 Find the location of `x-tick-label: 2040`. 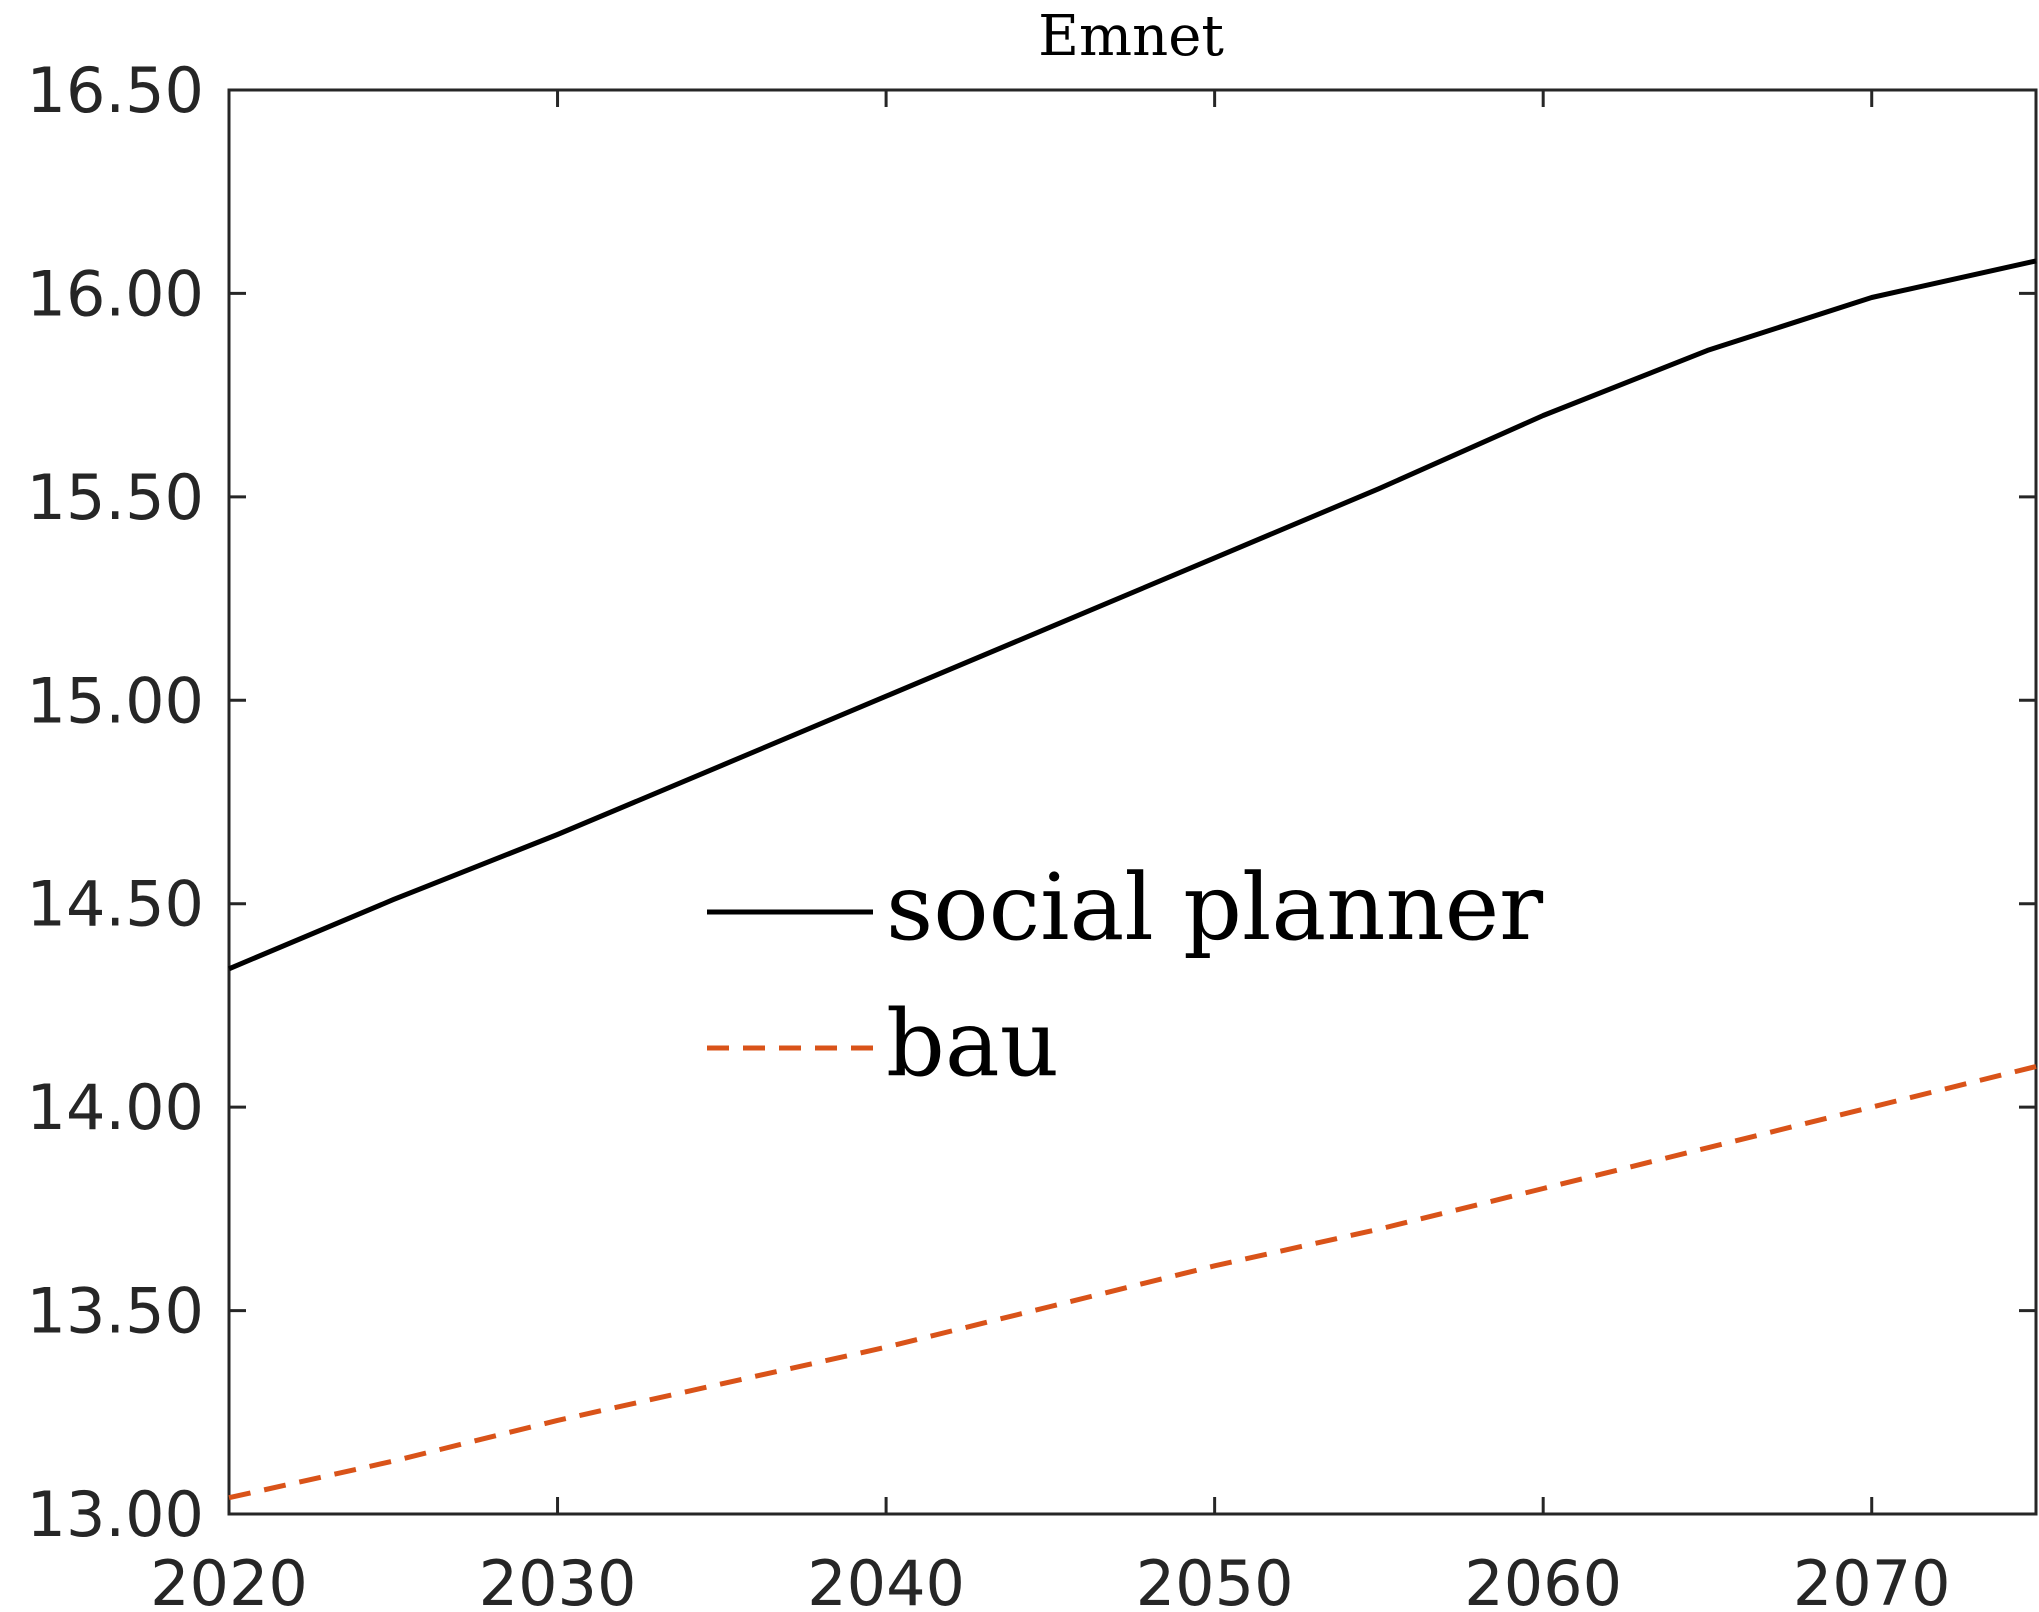

x-tick-label: 2040 is located at coordinates (886, 1579).